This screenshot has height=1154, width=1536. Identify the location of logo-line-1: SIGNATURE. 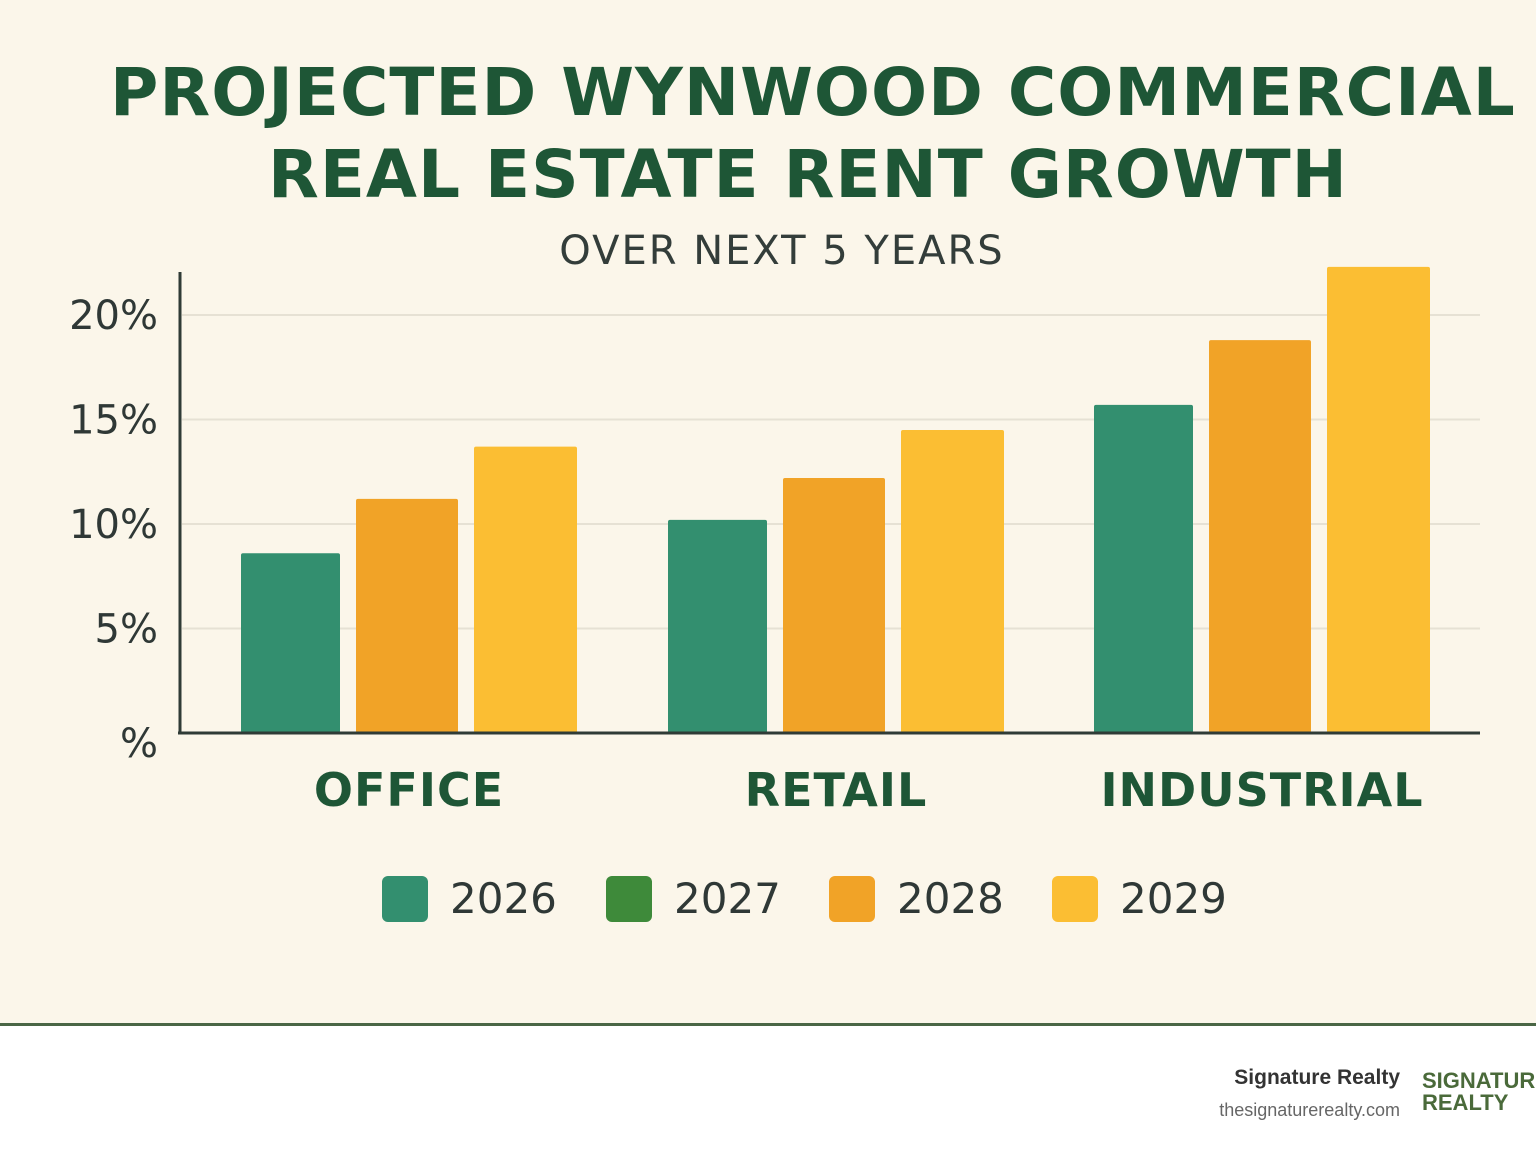
(1479, 1080).